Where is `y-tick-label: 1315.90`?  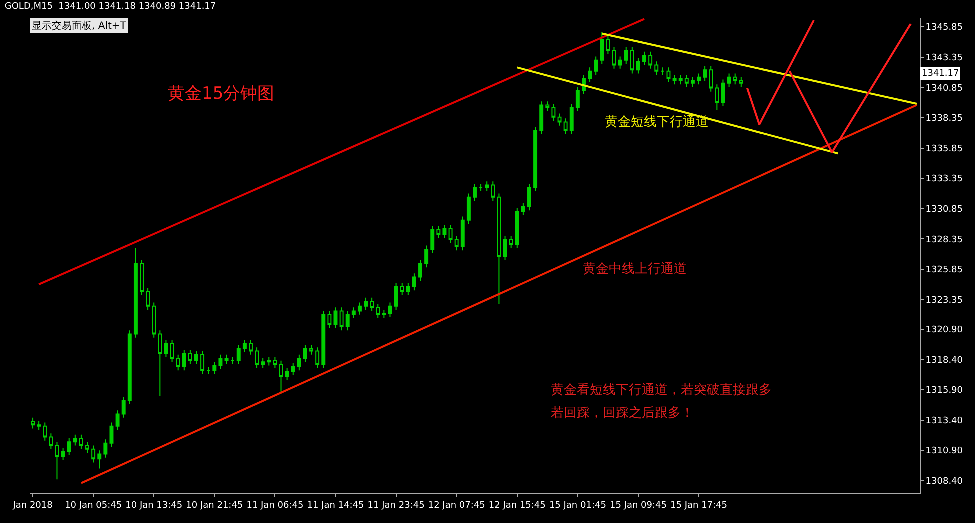 y-tick-label: 1315.90 is located at coordinates (945, 391).